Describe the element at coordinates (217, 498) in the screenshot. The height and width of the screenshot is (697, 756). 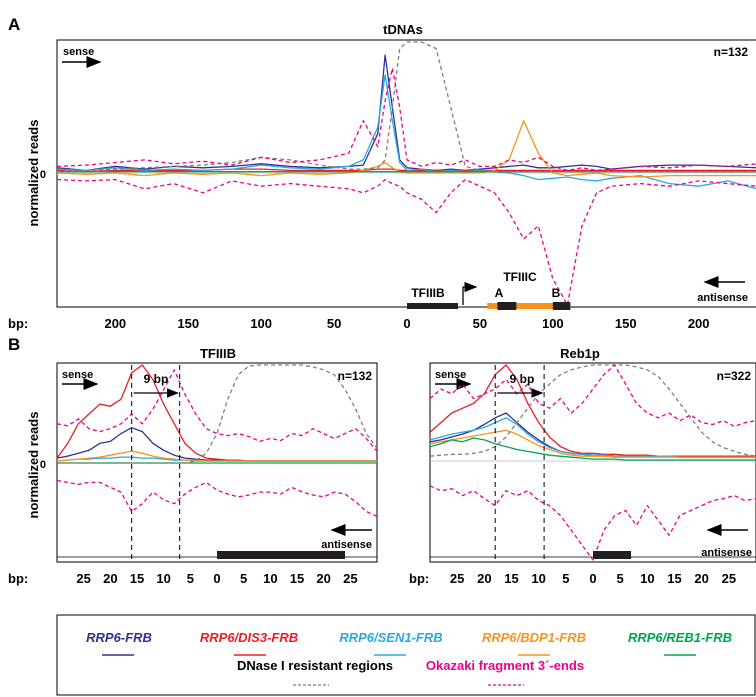
I see `b-left-series-okazaki-as` at that location.